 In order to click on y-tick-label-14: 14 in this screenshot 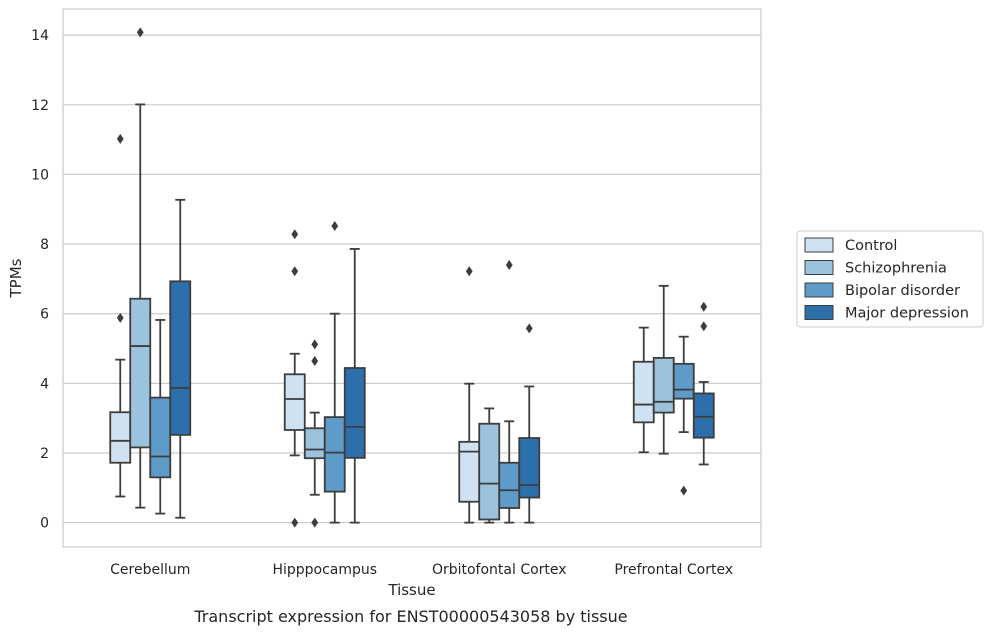, I will do `click(40, 36)`.